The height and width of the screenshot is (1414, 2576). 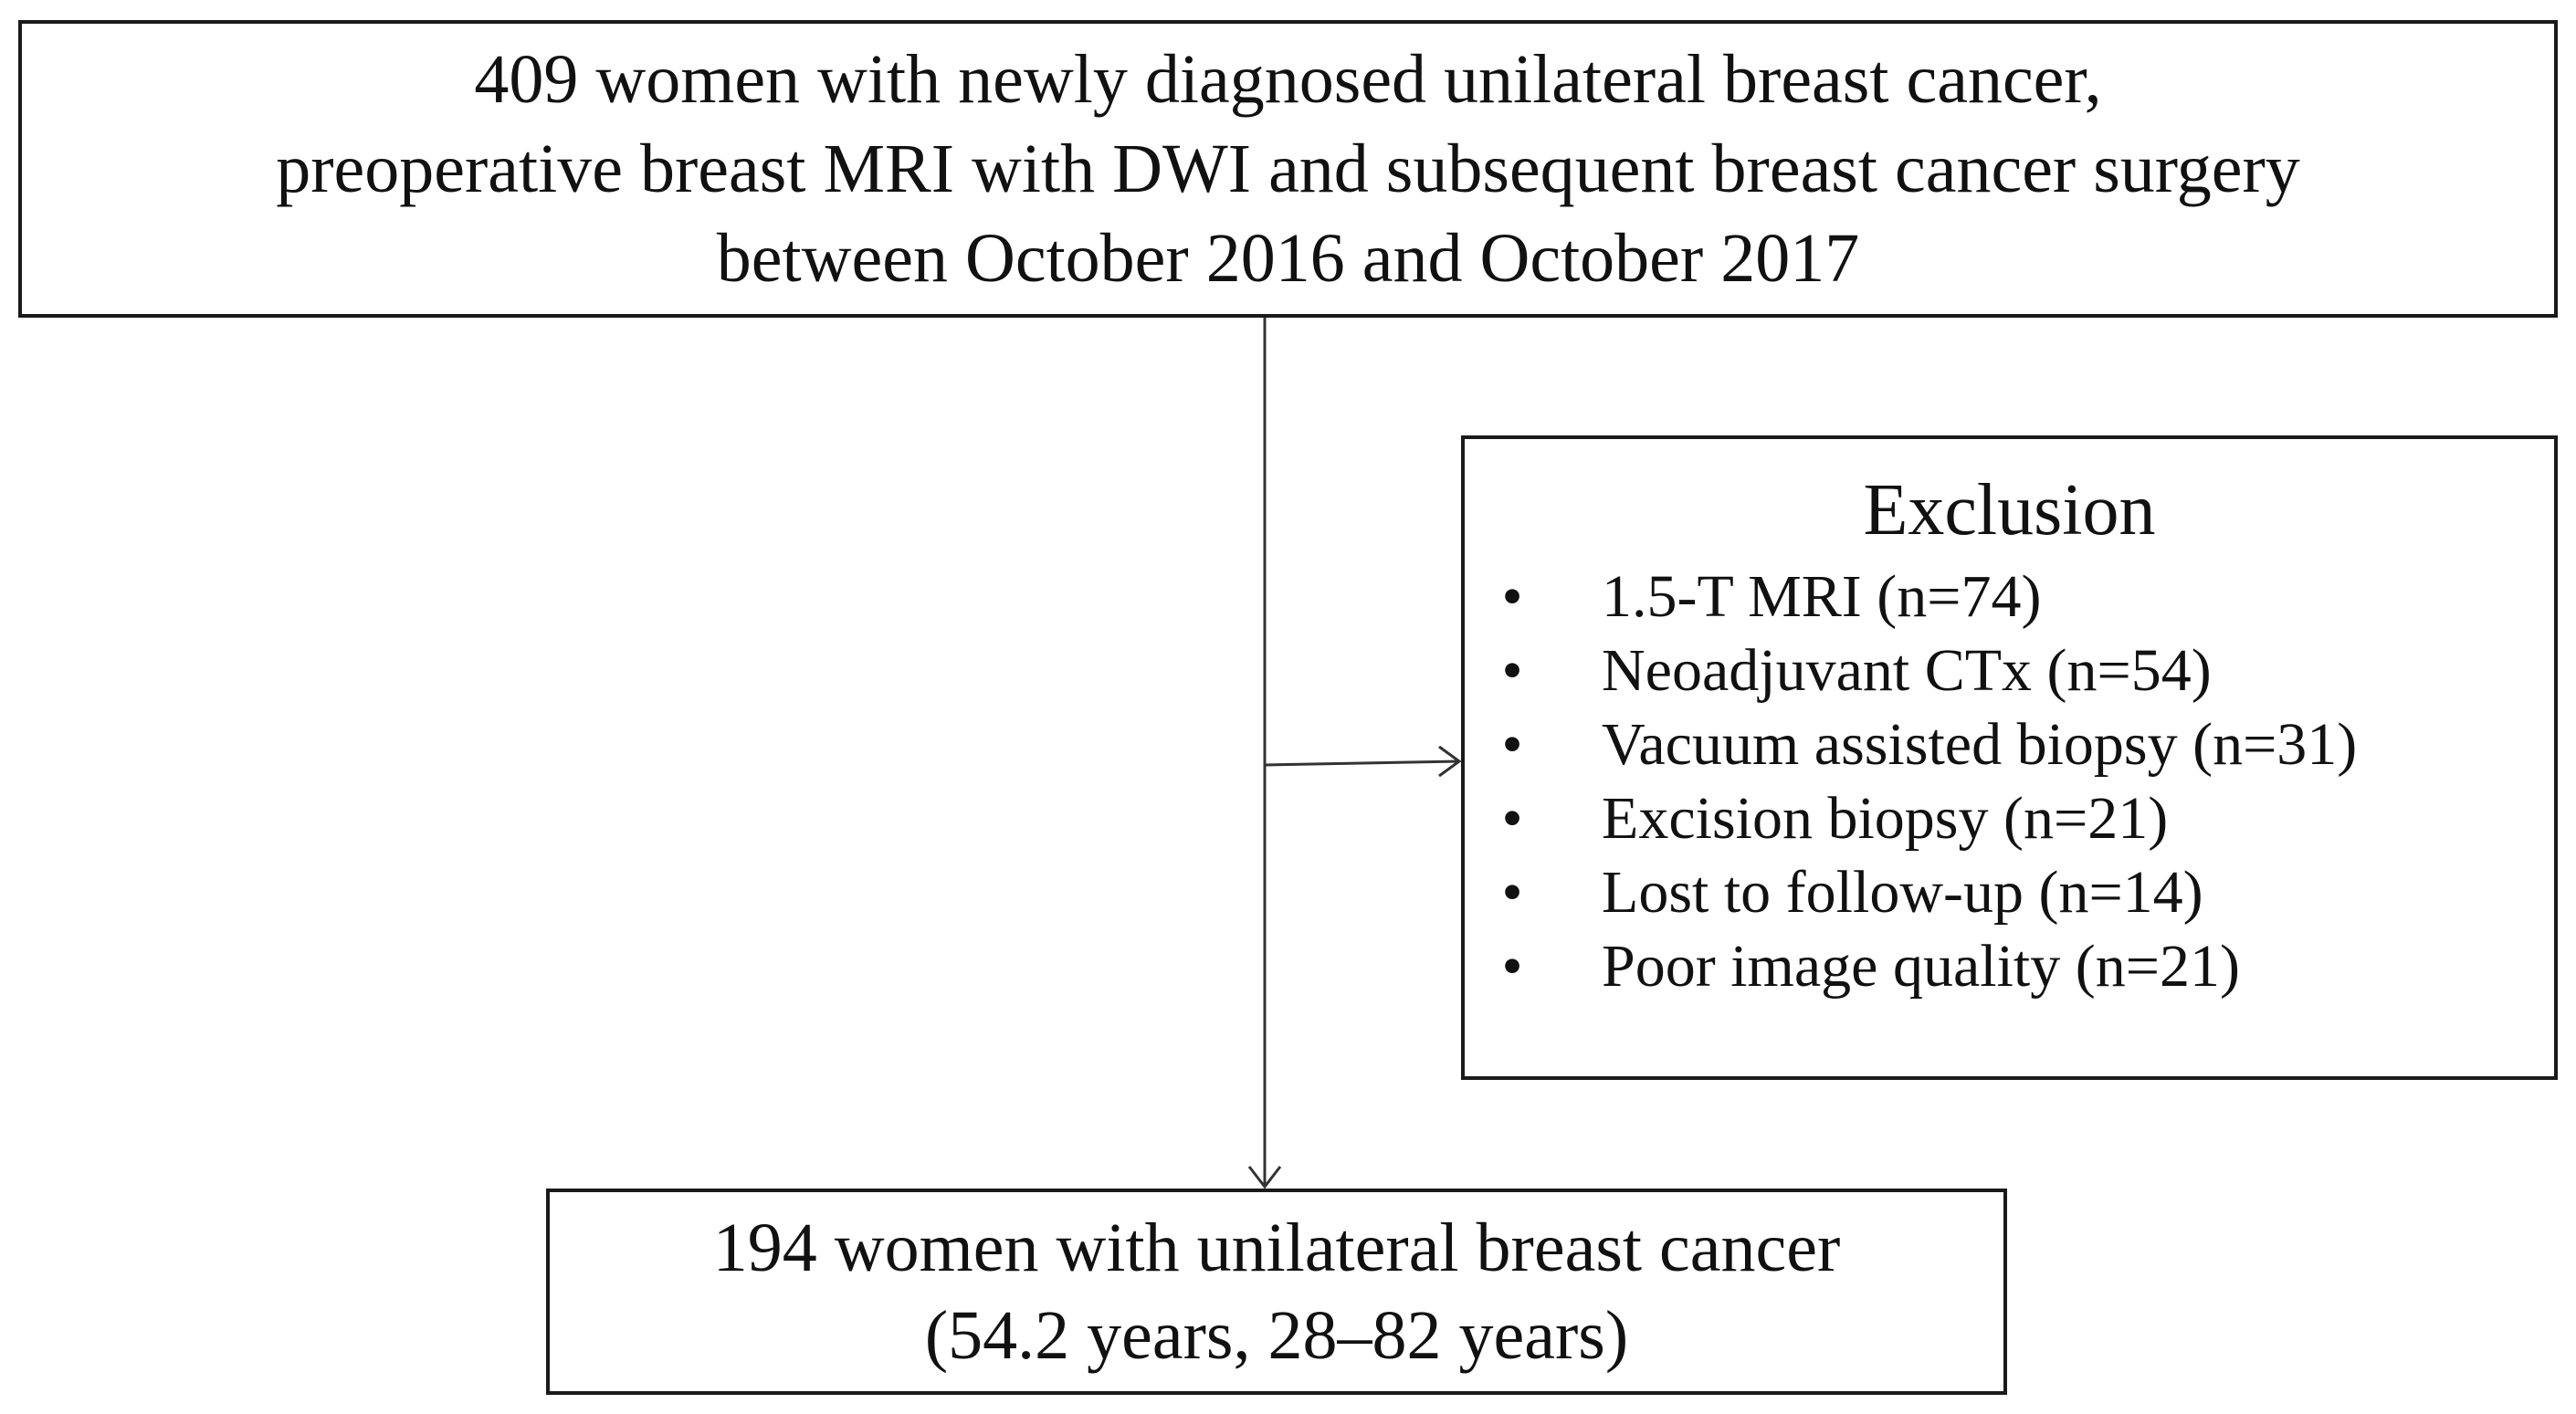 I want to click on final-cohort-line-1: 194 women with unilateral breast cancer, so click(x=1276, y=1248).